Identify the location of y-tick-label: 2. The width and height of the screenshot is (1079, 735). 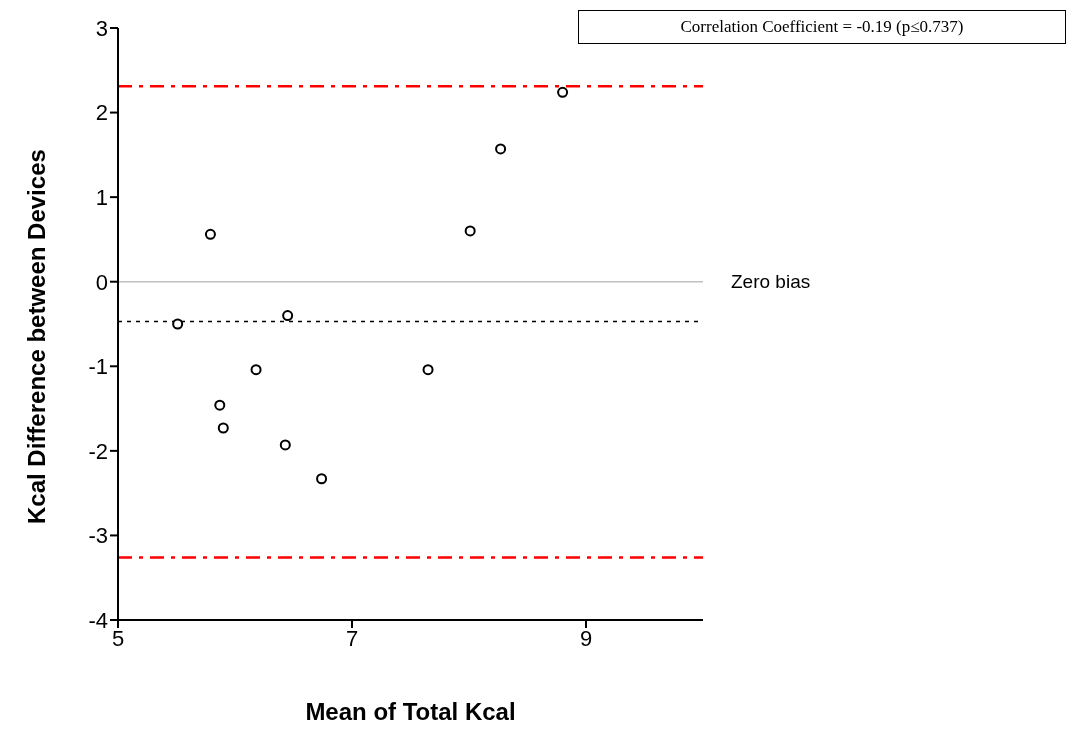
(101, 113).